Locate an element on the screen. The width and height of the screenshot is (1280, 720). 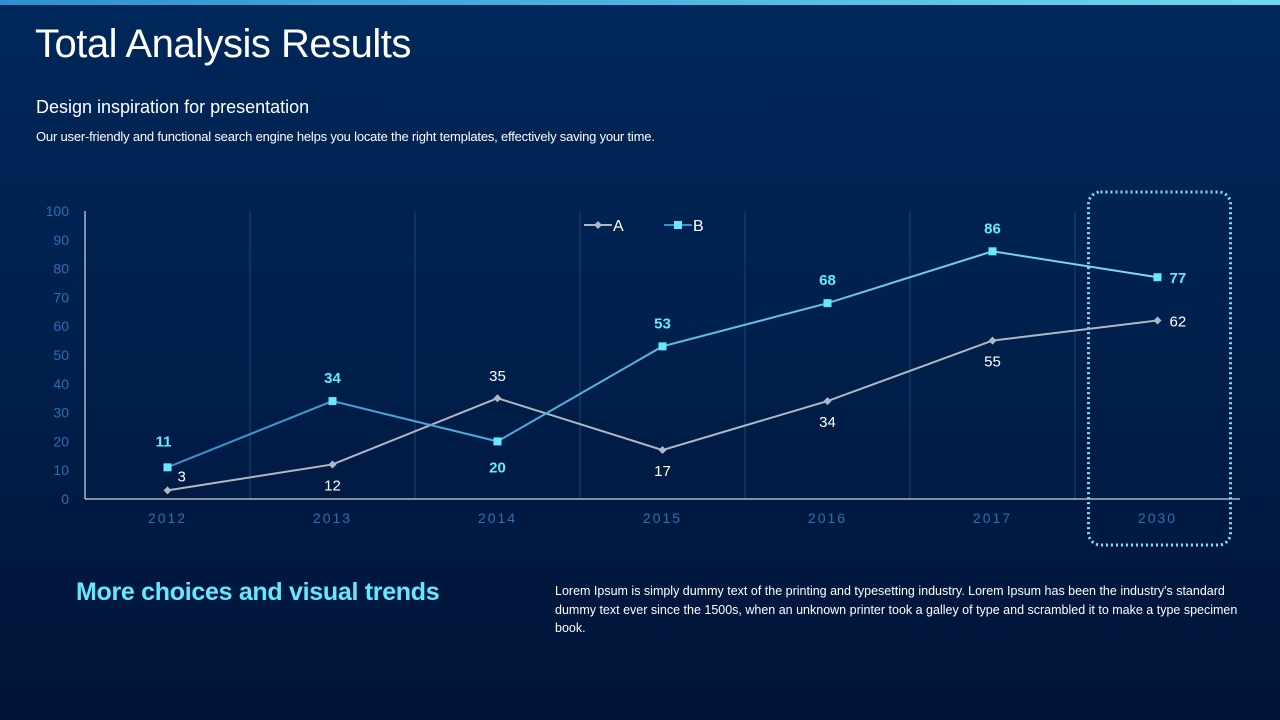
series-a-data-label: 3 is located at coordinates (182, 476).